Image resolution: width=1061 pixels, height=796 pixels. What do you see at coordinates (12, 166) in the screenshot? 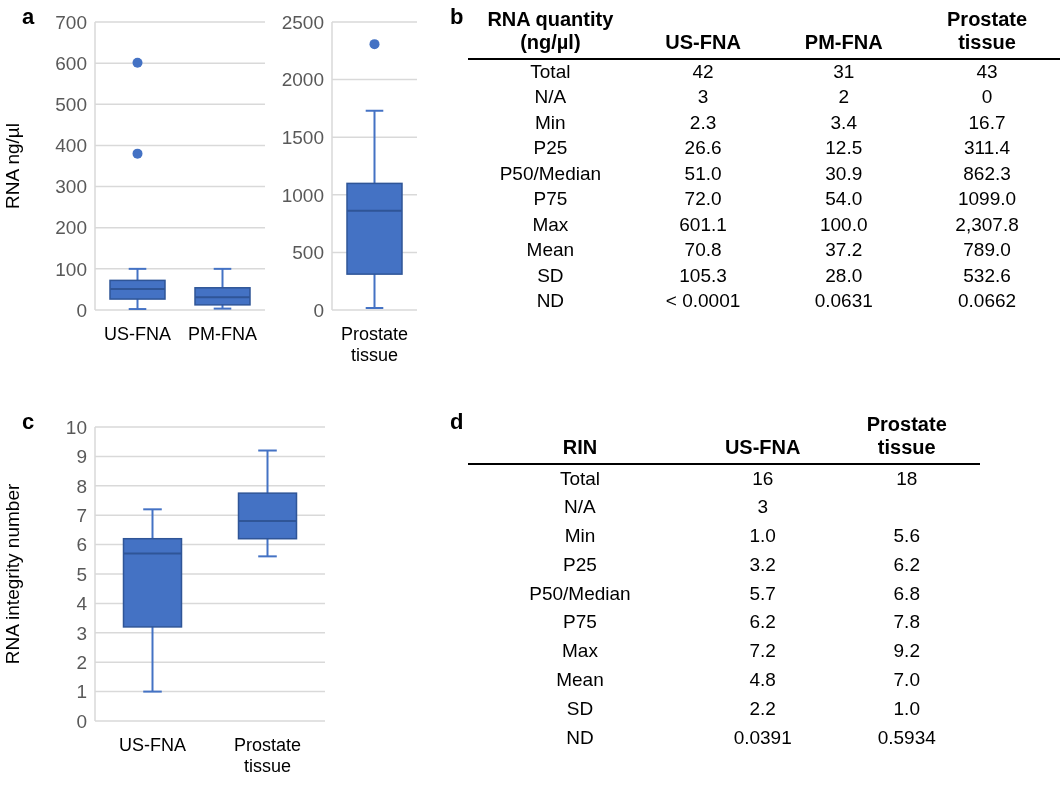
I see `y-axis-title: RNA ng/µl` at bounding box center [12, 166].